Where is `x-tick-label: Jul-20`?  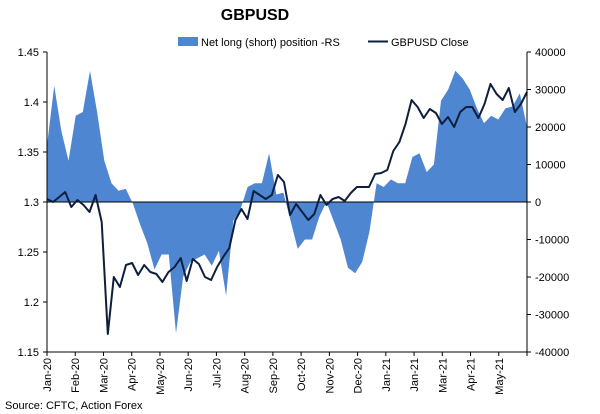 x-tick-label: Jul-20 is located at coordinates (217, 373).